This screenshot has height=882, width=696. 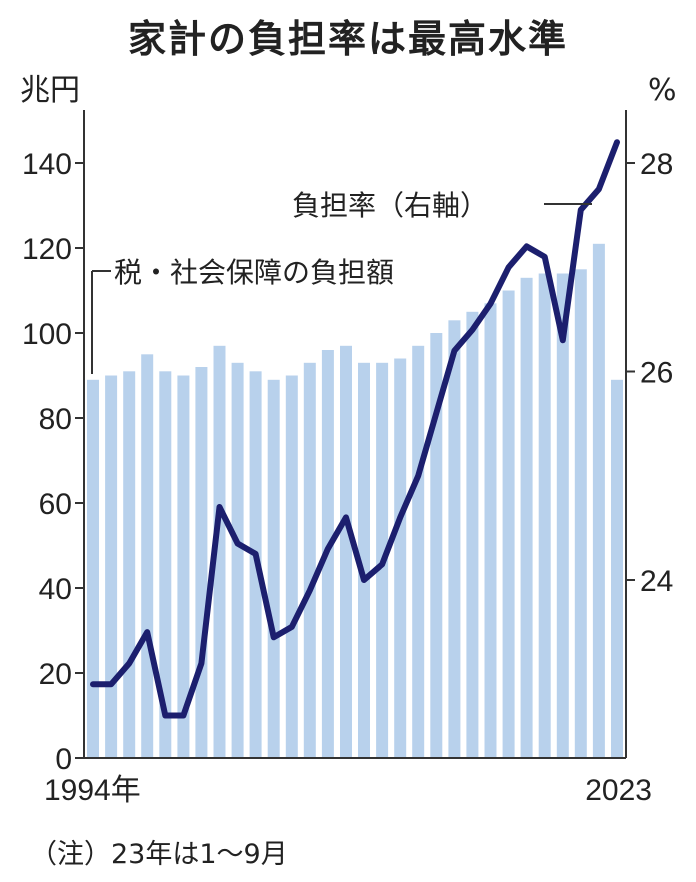 What do you see at coordinates (47, 334) in the screenshot?
I see `left-tick-label-100: 100` at bounding box center [47, 334].